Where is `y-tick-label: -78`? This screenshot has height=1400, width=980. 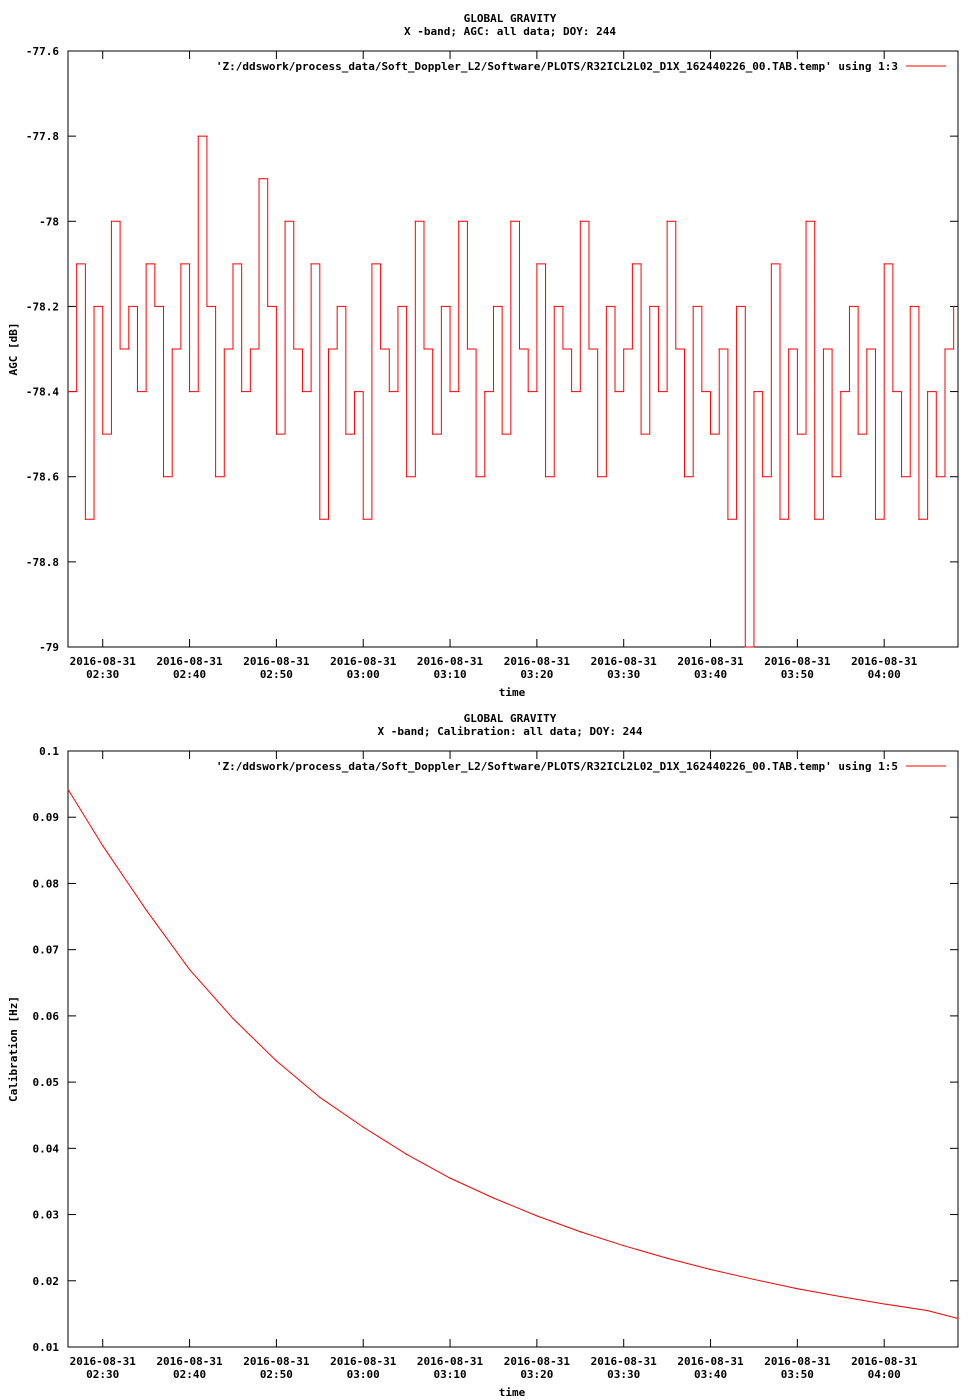 y-tick-label: -78 is located at coordinates (49, 221).